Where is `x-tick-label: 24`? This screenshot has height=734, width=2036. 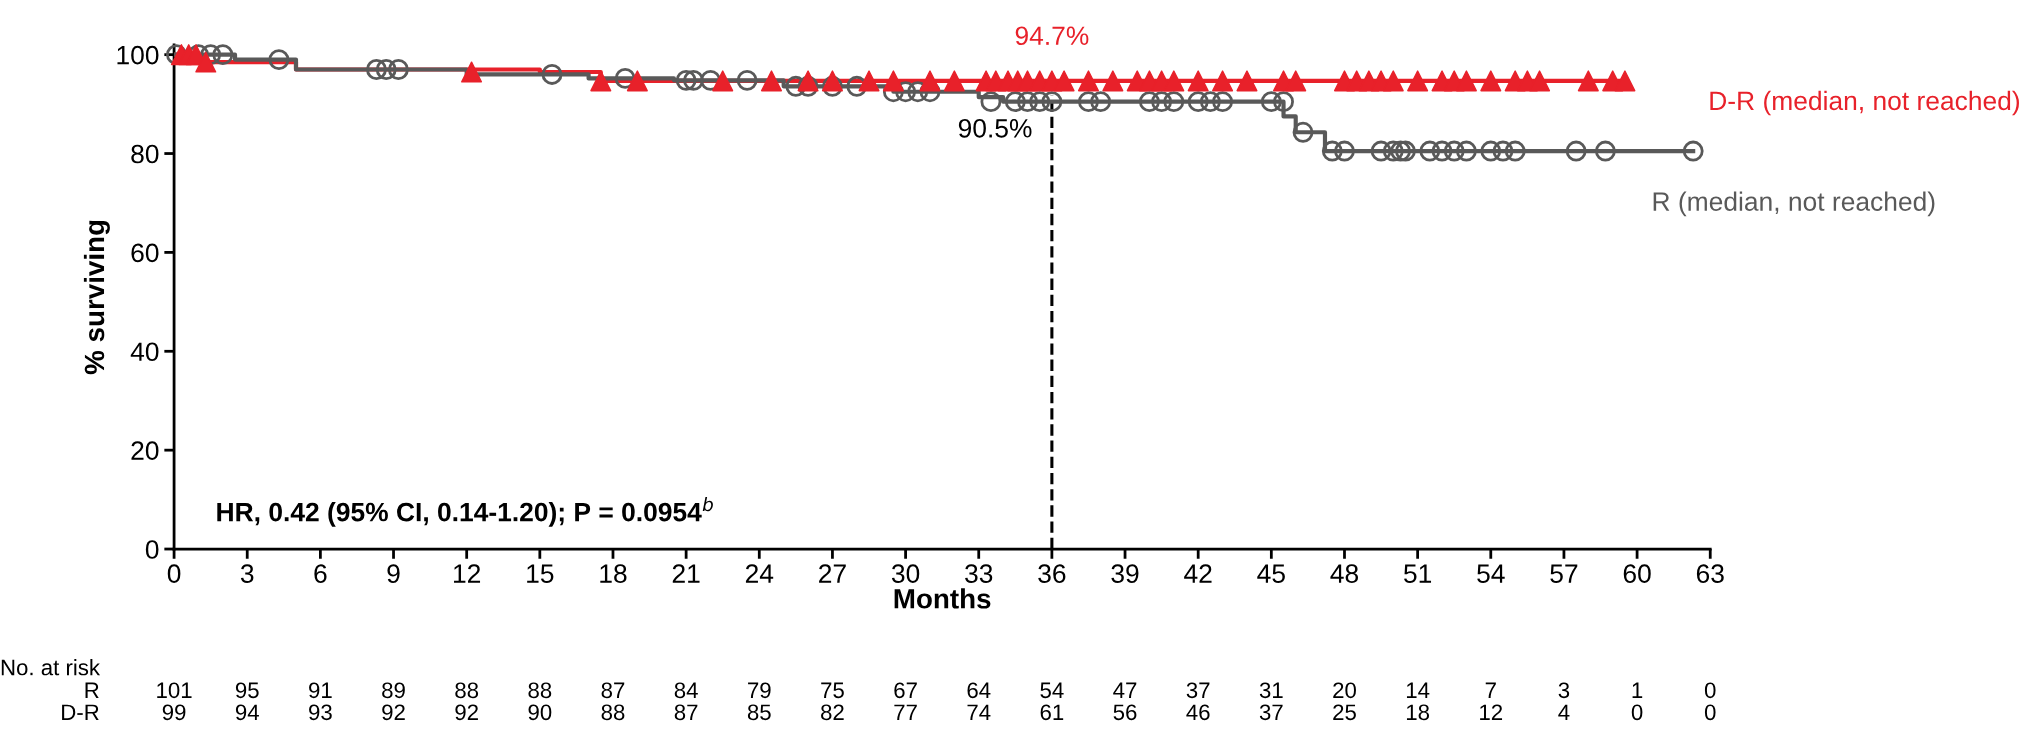 x-tick-label: 24 is located at coordinates (759, 573).